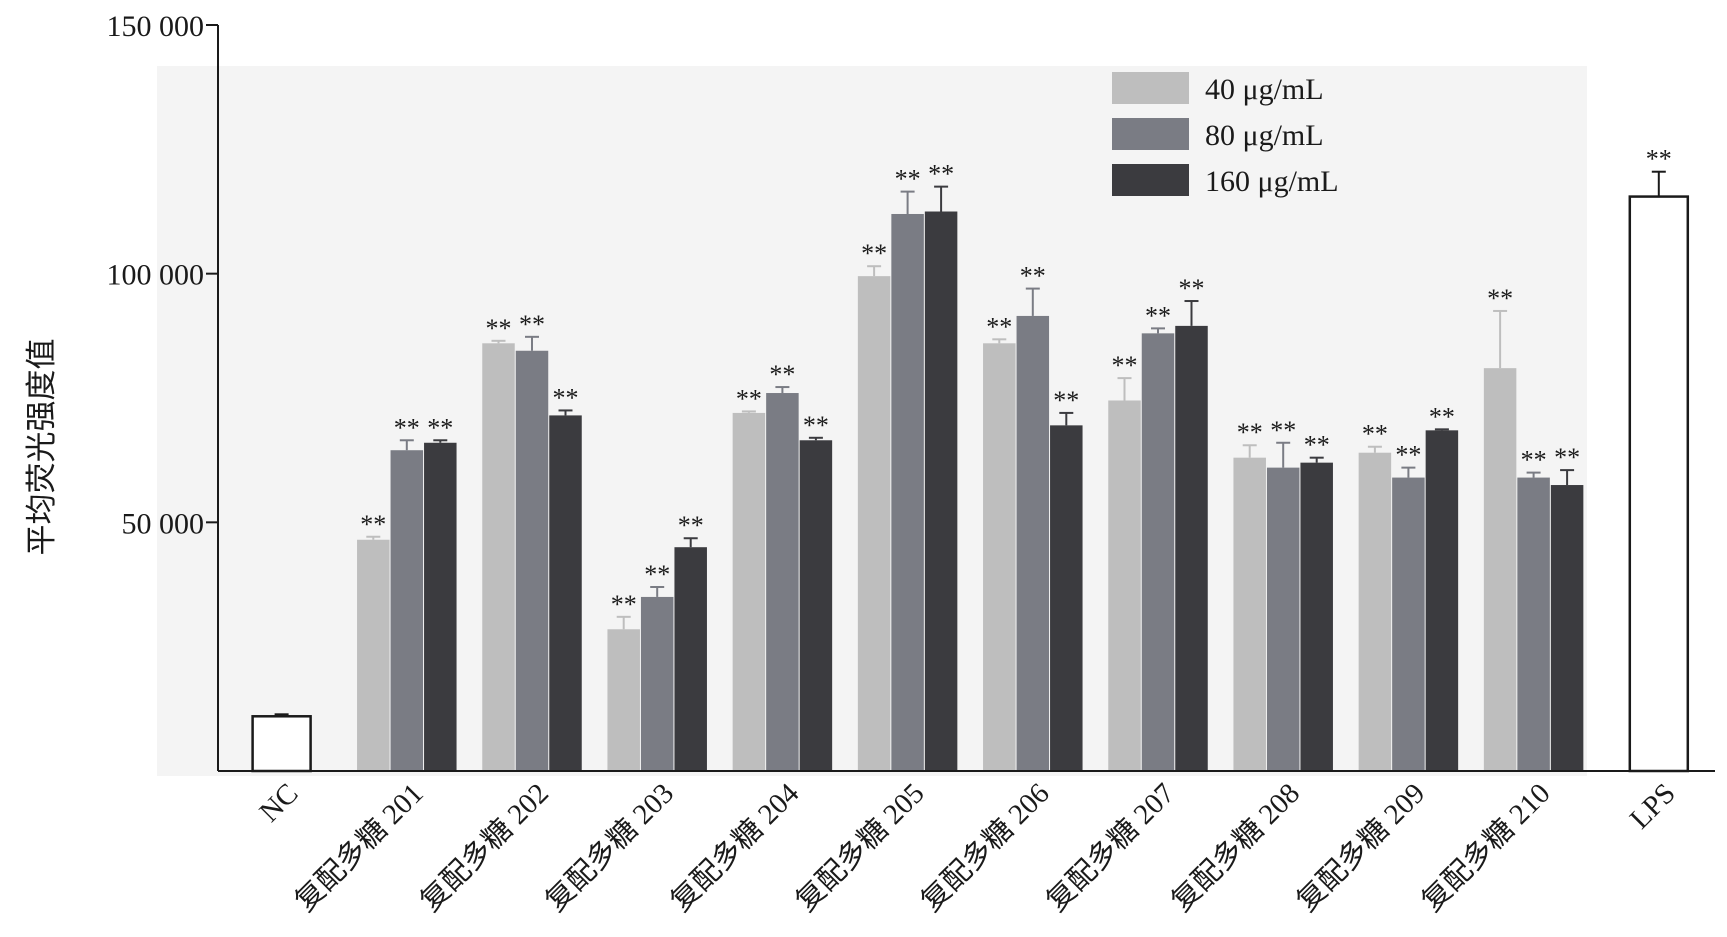  Describe the element at coordinates (156, 275) in the screenshot. I see `y-tick-label: 100 000` at that location.